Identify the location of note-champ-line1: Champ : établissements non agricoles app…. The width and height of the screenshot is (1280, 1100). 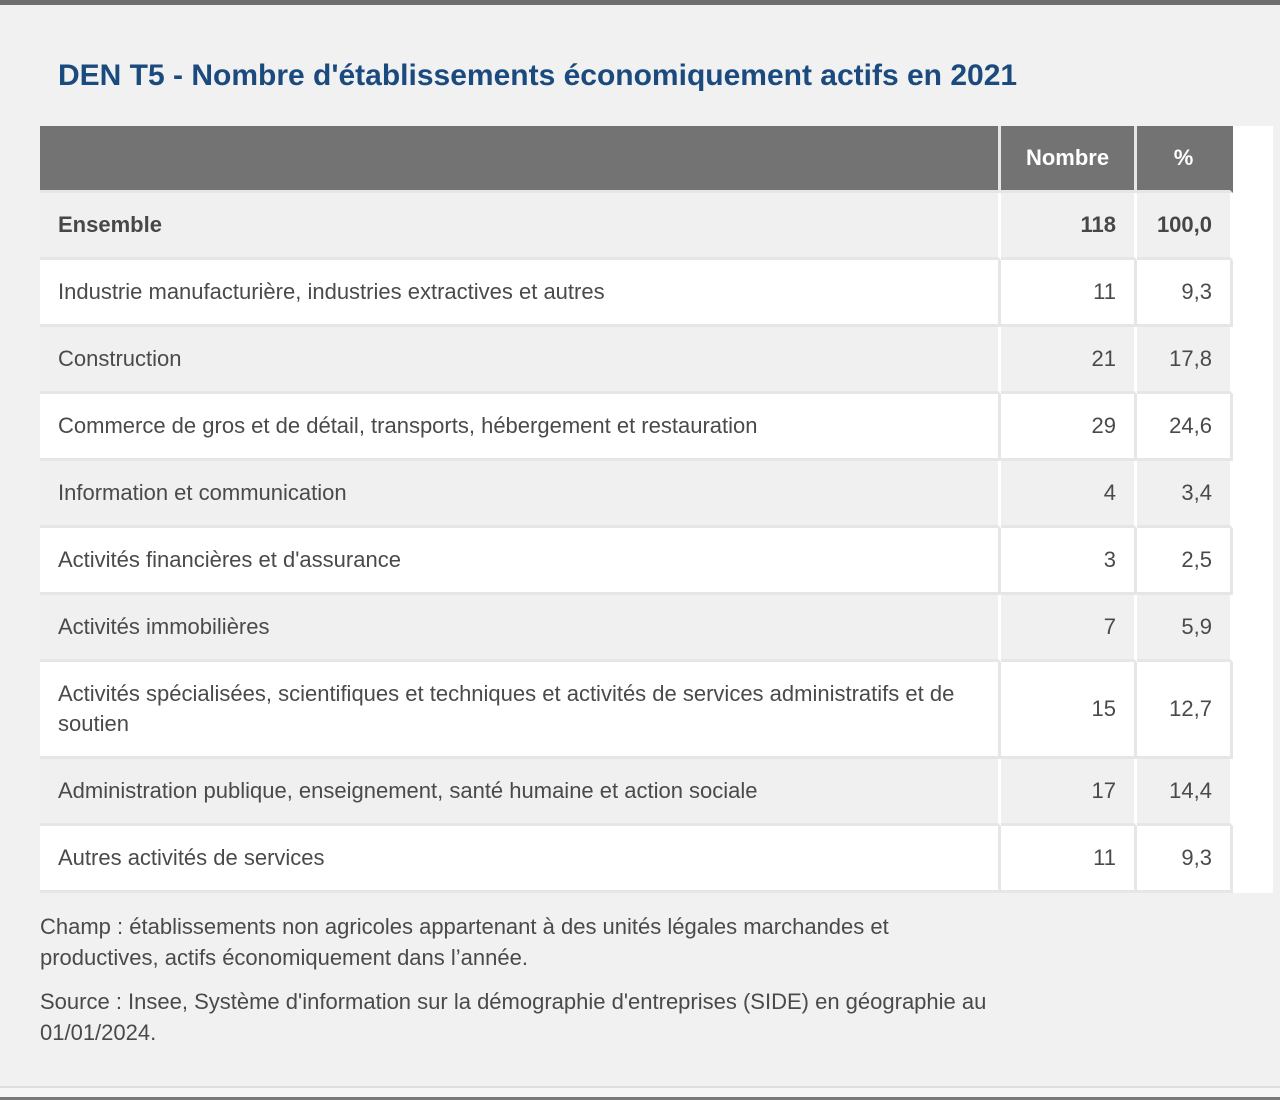
(464, 926).